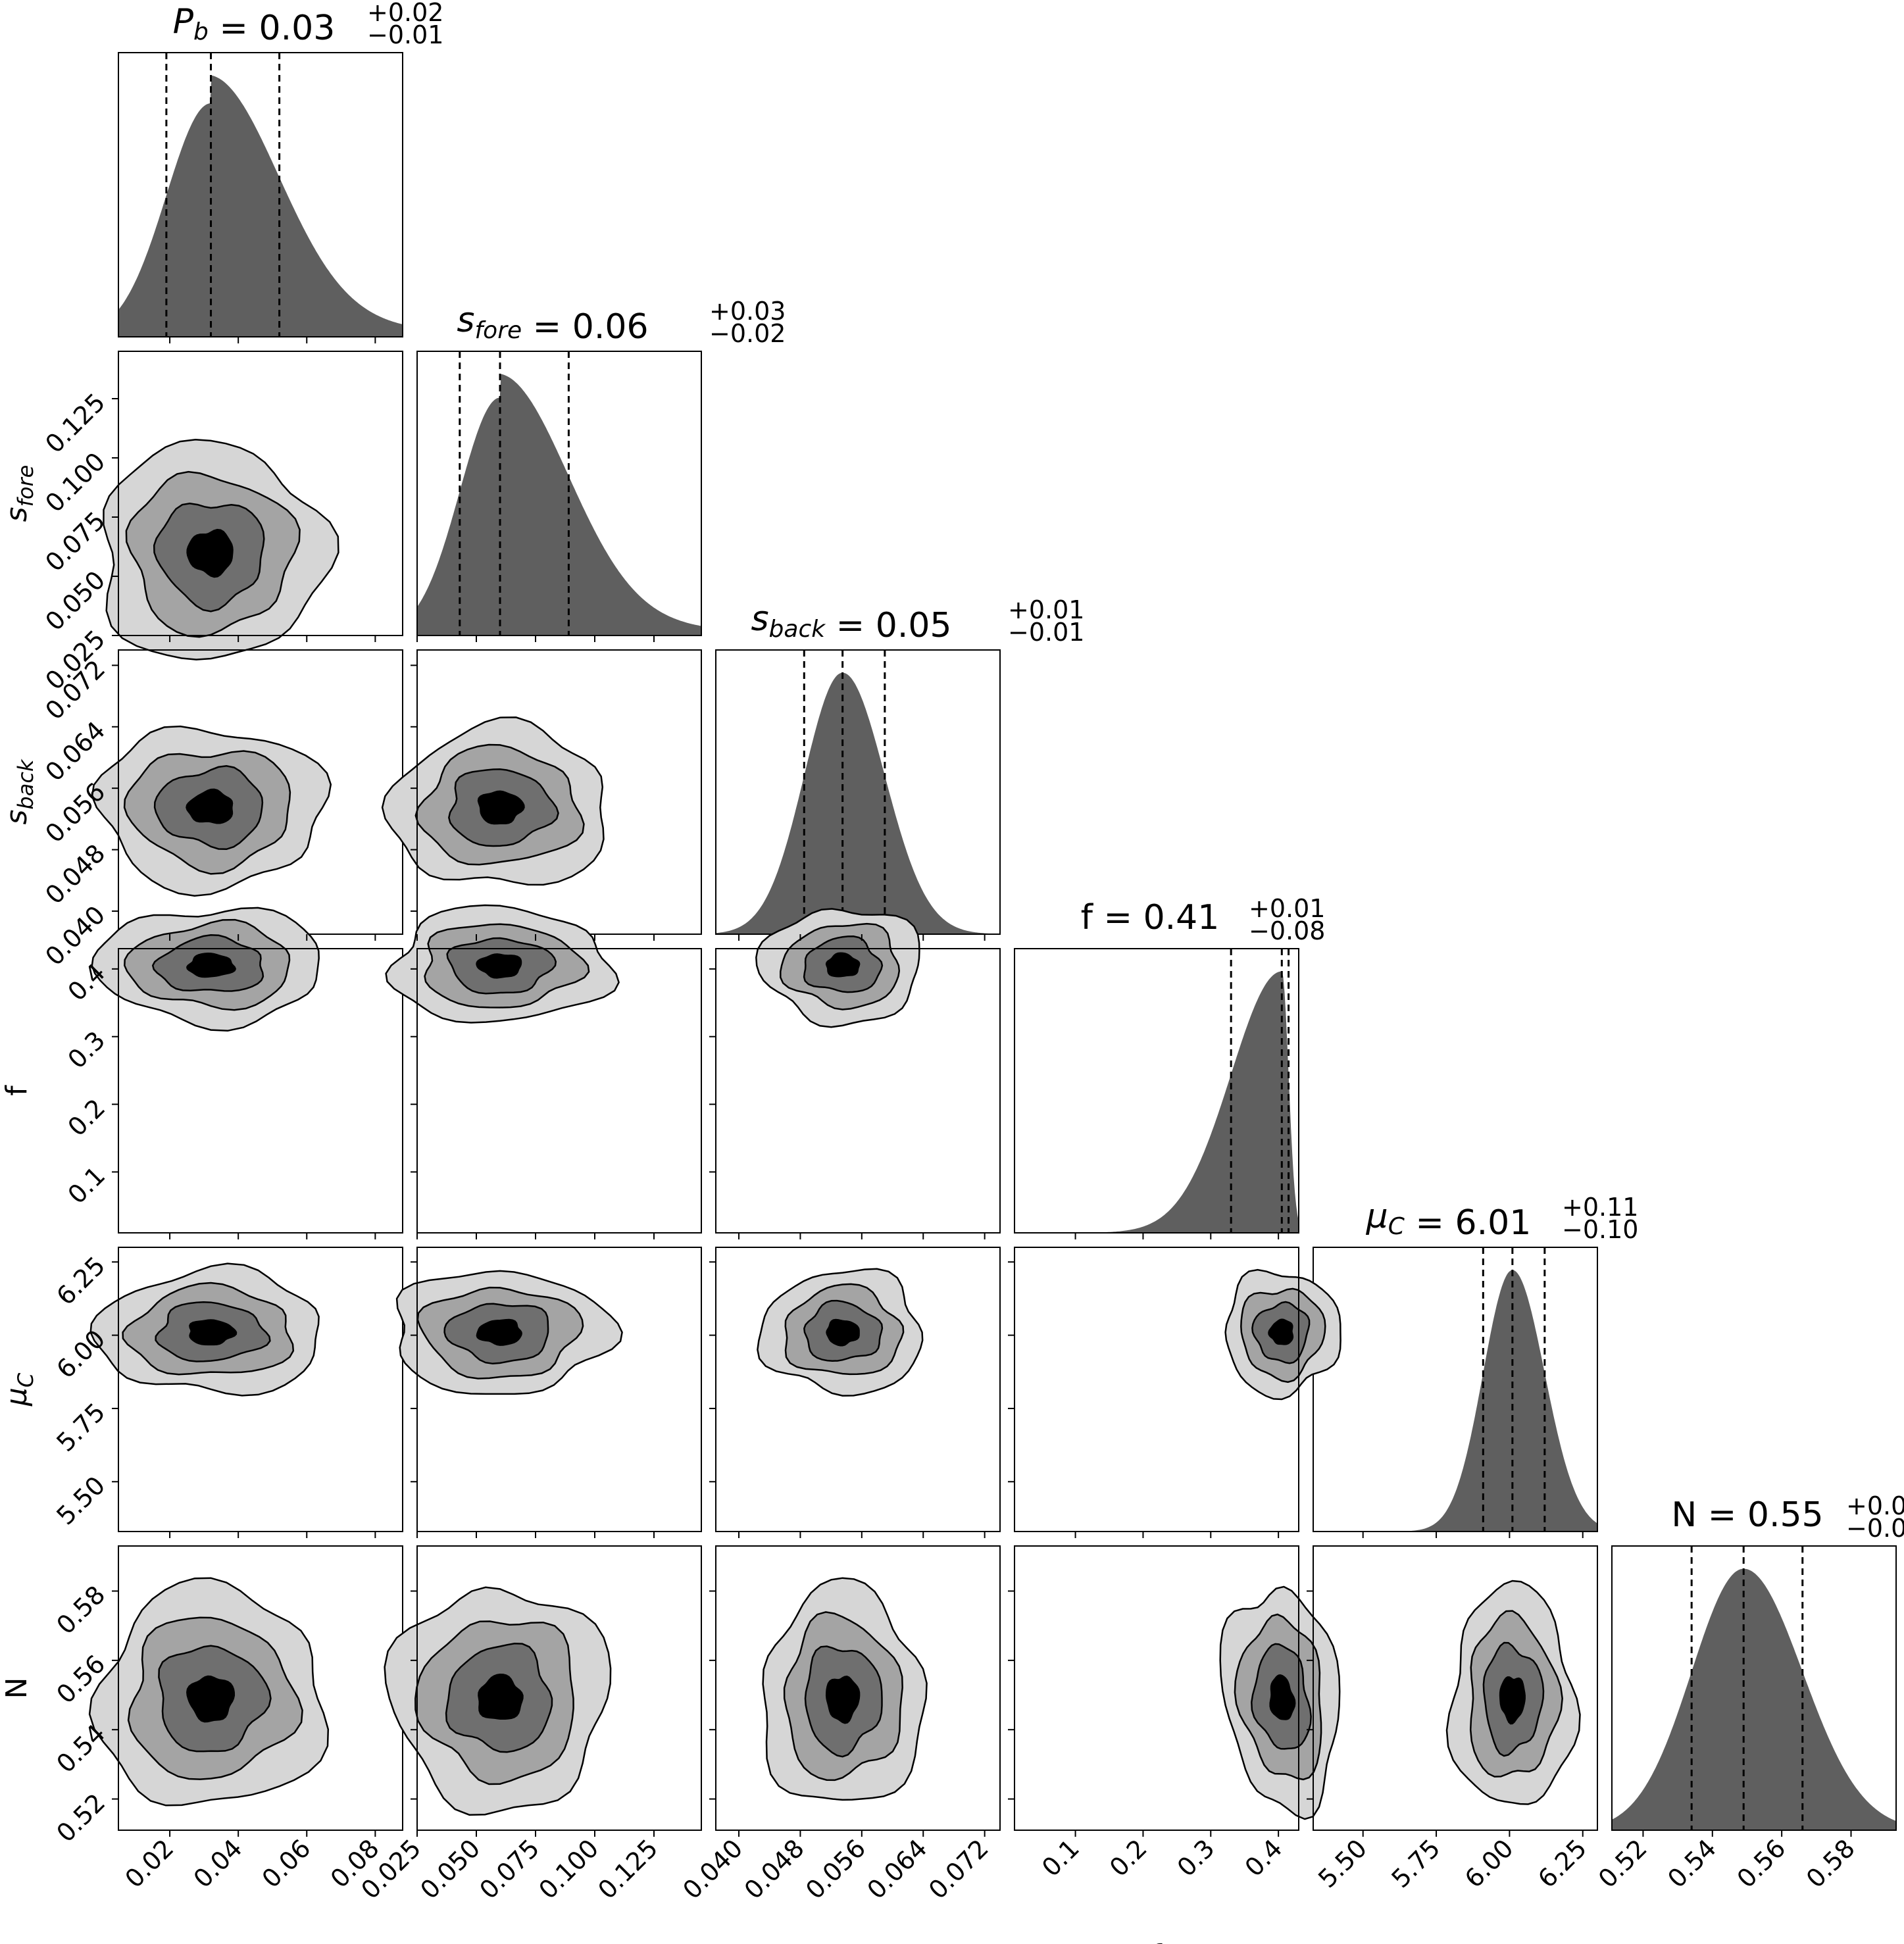  I want to click on x-tick-label-f: 0.4, so click(1264, 1857).